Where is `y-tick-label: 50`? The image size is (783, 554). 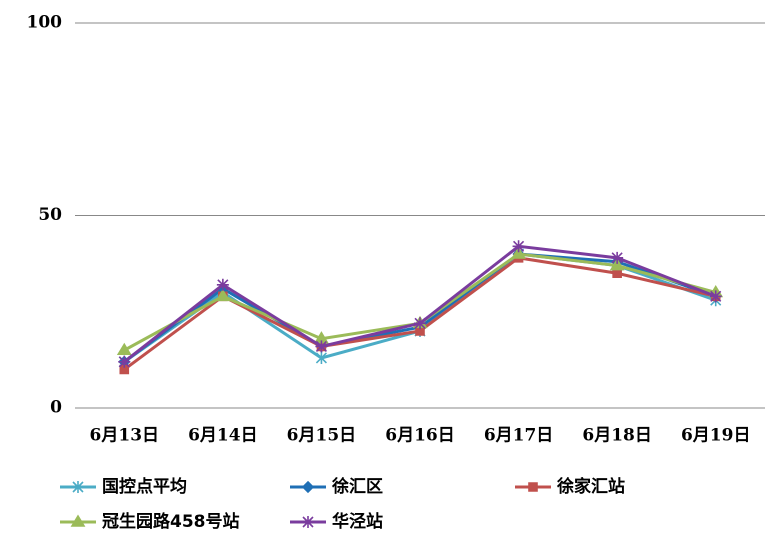
y-tick-label: 50 is located at coordinates (50, 215).